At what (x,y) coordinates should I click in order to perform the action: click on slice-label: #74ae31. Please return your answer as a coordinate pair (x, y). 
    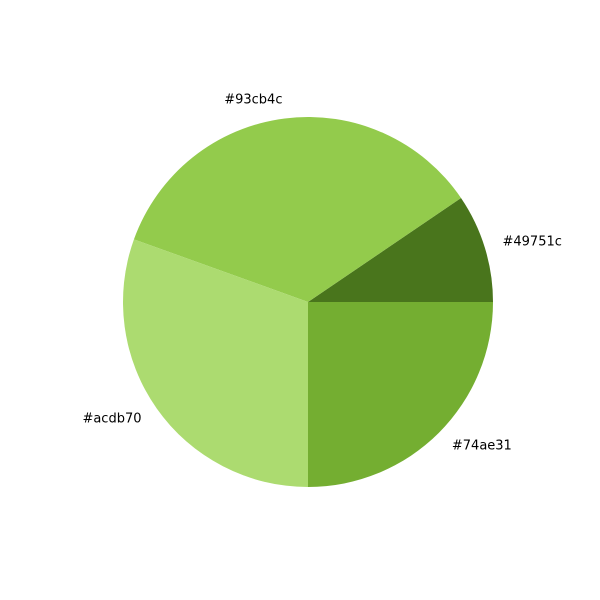
    Looking at the image, I should click on (482, 445).